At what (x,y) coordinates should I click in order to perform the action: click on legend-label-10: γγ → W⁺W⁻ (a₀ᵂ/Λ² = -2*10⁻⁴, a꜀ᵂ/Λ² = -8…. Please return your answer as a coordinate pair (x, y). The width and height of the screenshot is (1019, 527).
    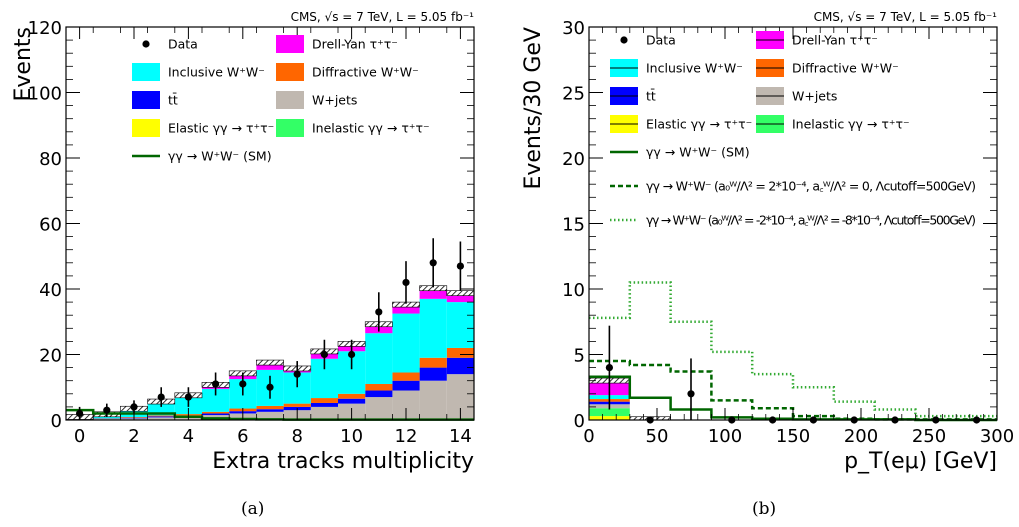
    Looking at the image, I should click on (811, 220).